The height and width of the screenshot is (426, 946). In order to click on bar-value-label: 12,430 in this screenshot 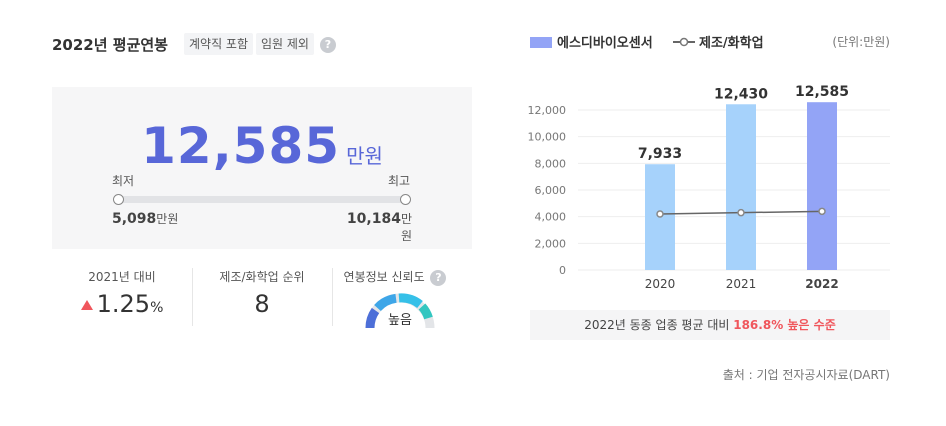, I will do `click(741, 94)`.